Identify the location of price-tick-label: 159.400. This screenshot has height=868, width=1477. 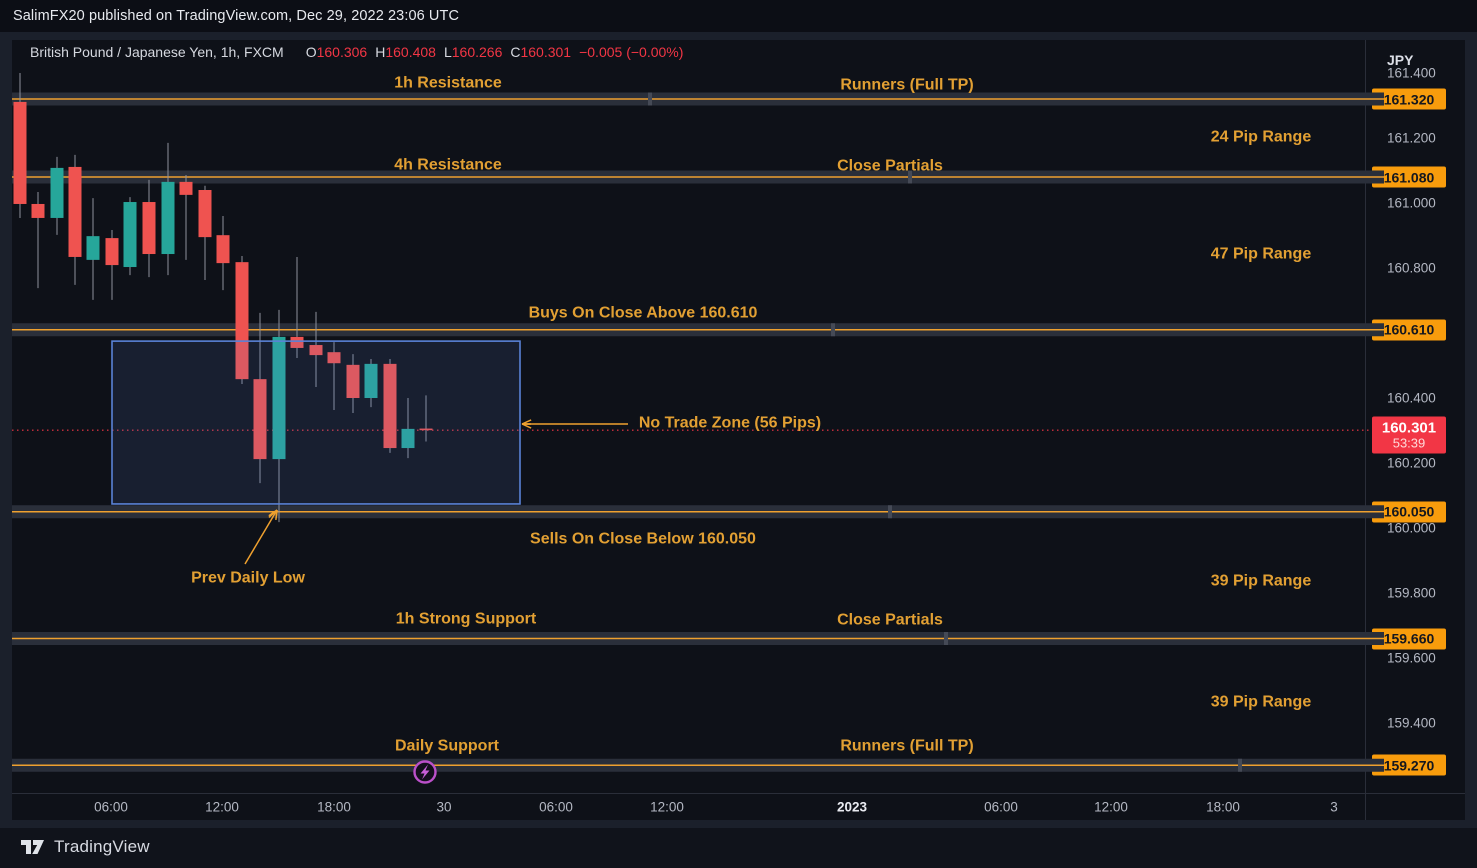
(1411, 723).